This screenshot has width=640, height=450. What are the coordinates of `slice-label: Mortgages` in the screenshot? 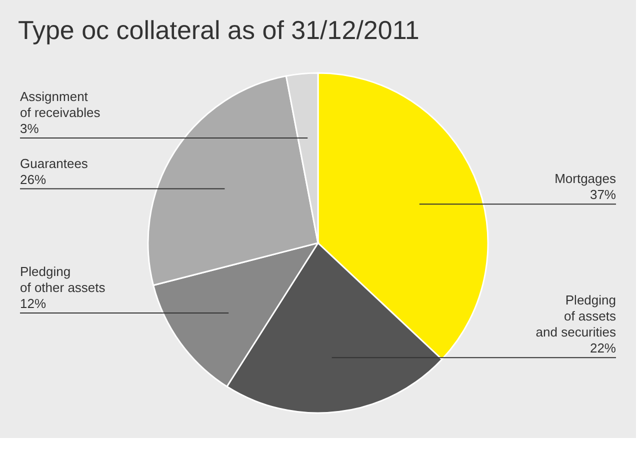 It's located at (585, 178).